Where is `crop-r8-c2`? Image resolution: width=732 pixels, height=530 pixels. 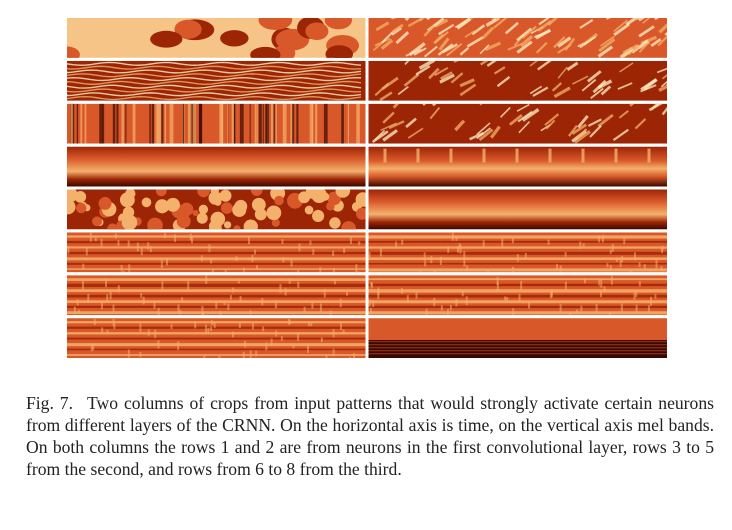 crop-r8-c2 is located at coordinates (517, 338).